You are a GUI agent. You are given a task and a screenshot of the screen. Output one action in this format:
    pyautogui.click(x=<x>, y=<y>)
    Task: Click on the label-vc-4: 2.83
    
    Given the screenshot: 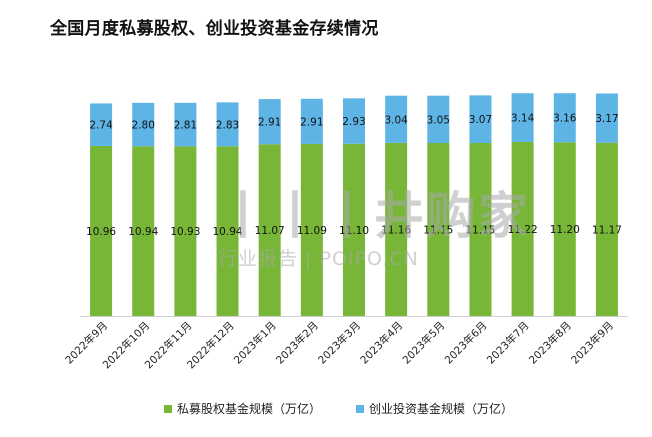 What is the action you would take?
    pyautogui.click(x=227, y=125)
    